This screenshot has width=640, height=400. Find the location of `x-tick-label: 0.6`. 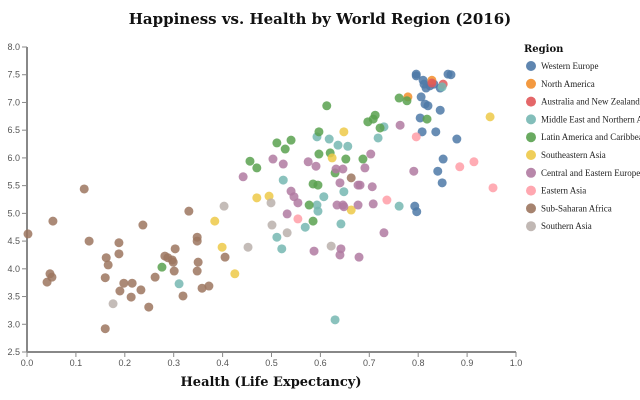

x-tick-label: 0.6 is located at coordinates (320, 363).